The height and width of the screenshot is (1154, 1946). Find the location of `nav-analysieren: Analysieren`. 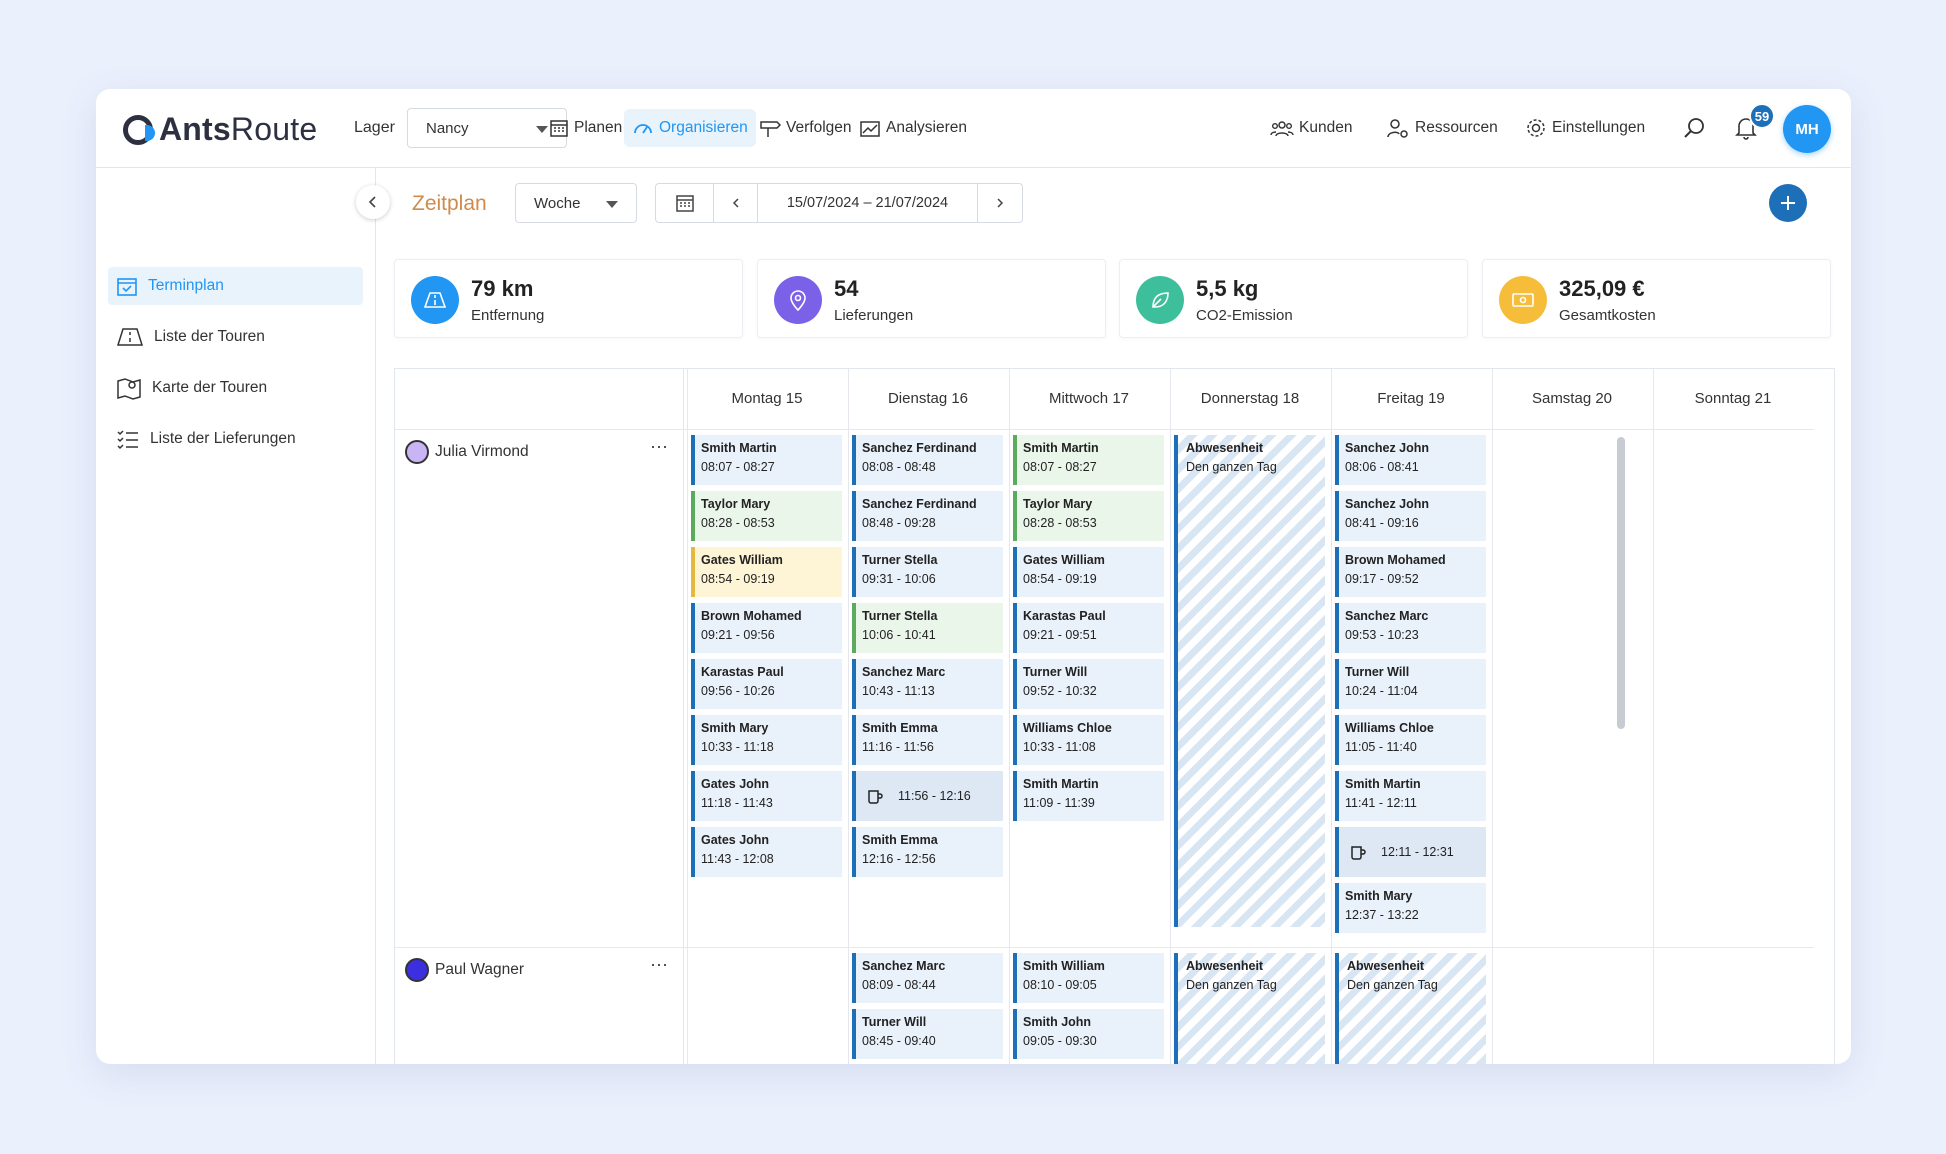

nav-analysieren: Analysieren is located at coordinates (913, 128).